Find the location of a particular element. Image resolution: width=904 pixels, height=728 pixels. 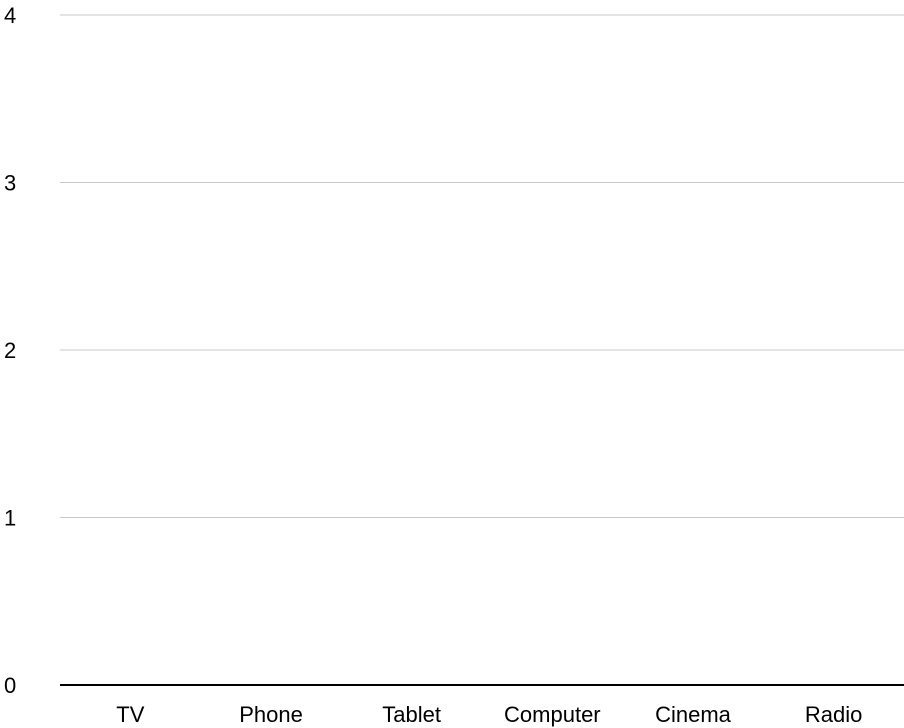

y-tick-label: 3 is located at coordinates (10, 183).